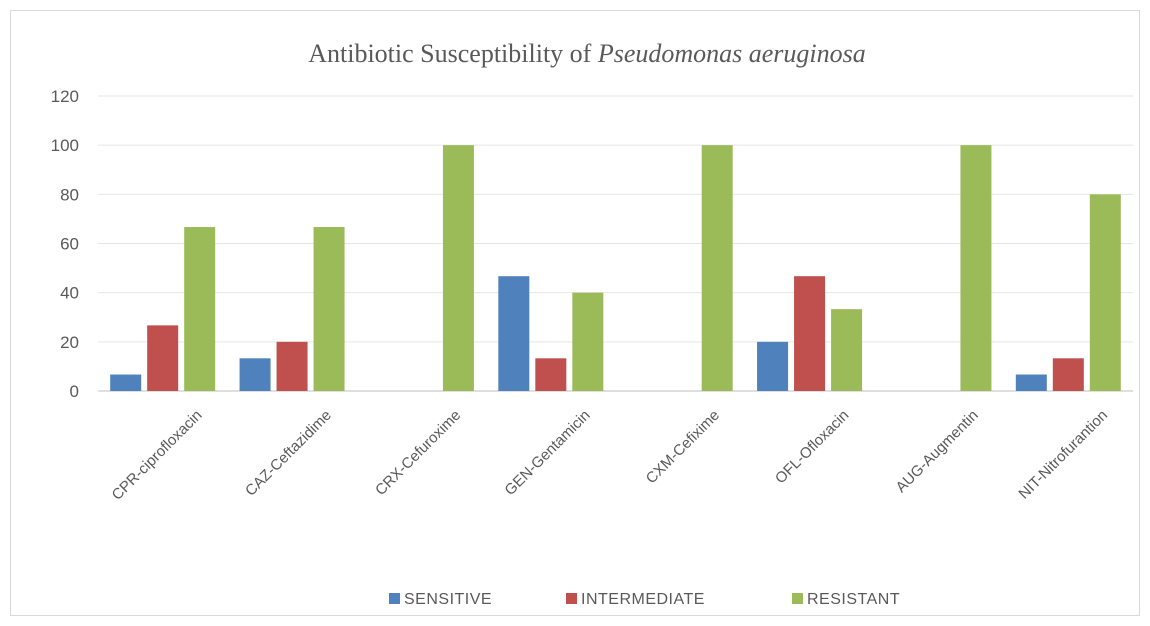 This screenshot has height=626, width=1150. Describe the element at coordinates (731, 53) in the screenshot. I see `chart-title-italic: Pseudomonas aeruginosa` at that location.